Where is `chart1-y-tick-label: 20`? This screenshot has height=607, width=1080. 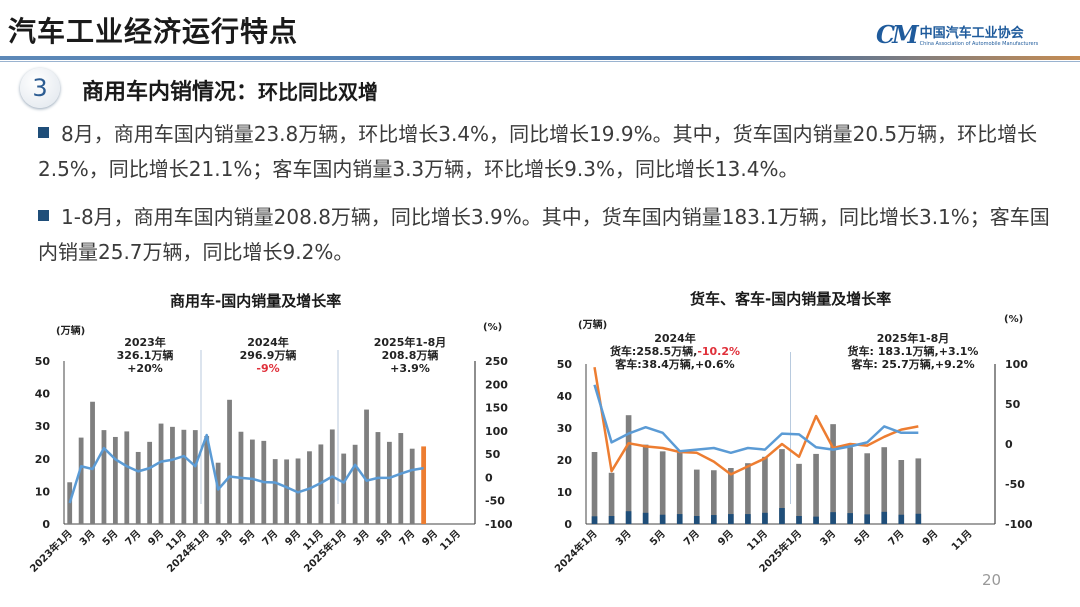
chart1-y-tick-label: 20 is located at coordinates (43, 459).